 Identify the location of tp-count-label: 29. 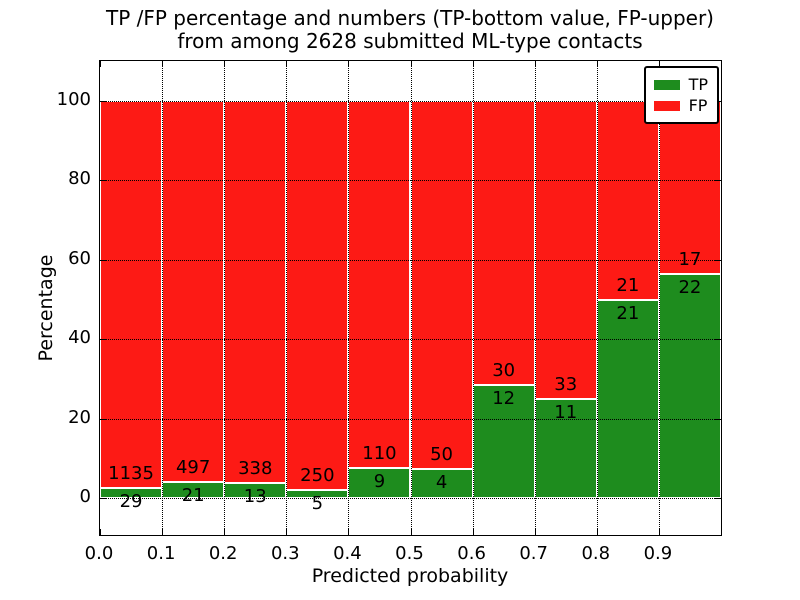
(131, 502).